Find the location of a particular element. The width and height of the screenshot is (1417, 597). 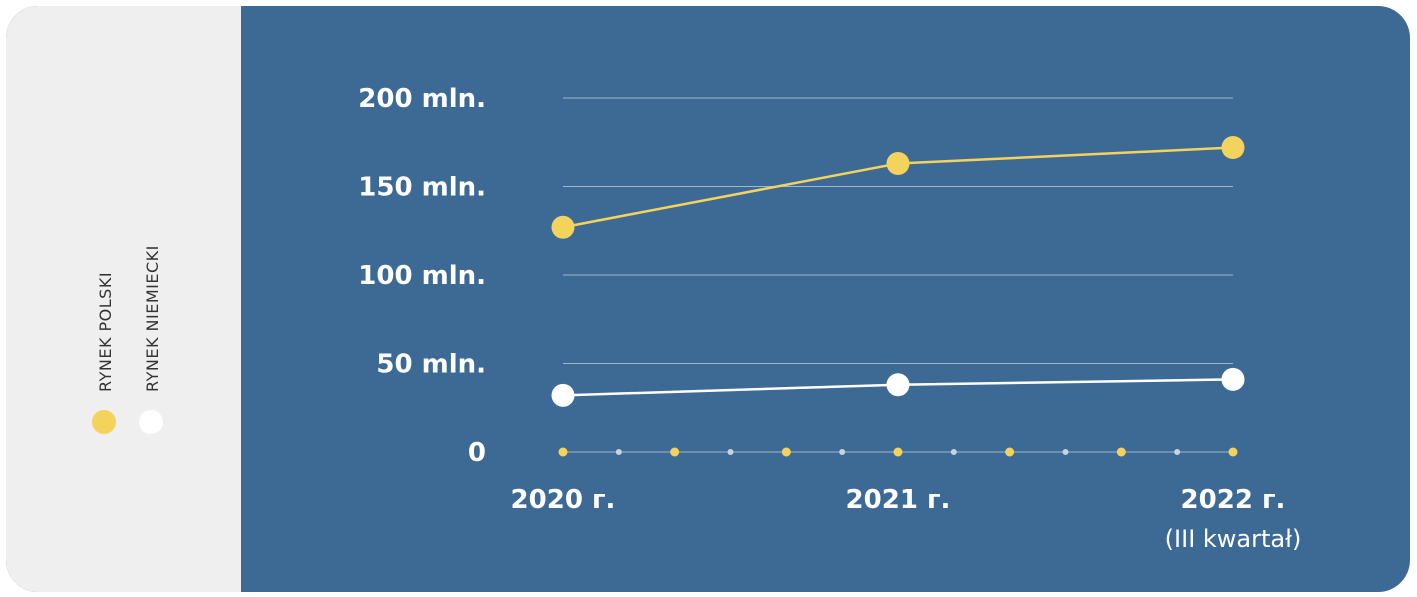

y-tick-label: 150 mln. is located at coordinates (422, 188).